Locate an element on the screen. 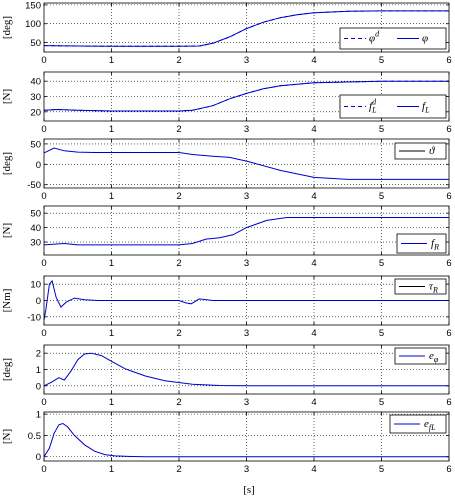 This screenshot has height=499, width=455. y-tick-label: 30 is located at coordinates (35, 243).